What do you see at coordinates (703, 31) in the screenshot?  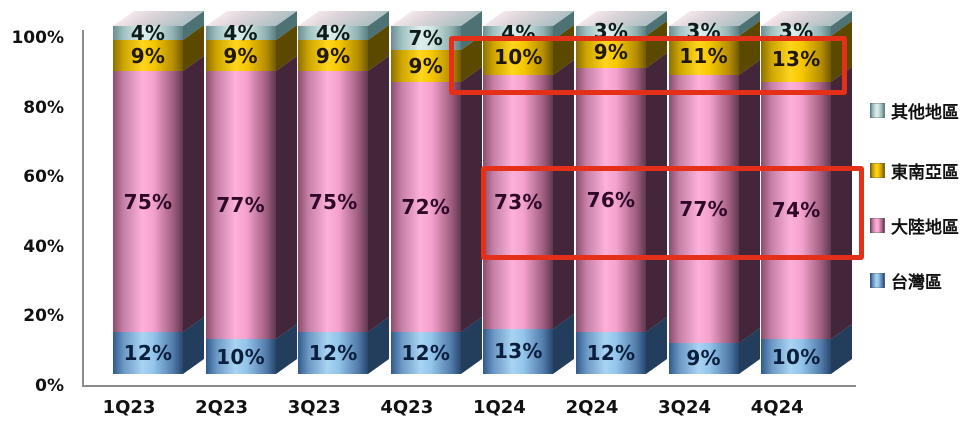 I see `bar-segment-3Q24: 3%` at bounding box center [703, 31].